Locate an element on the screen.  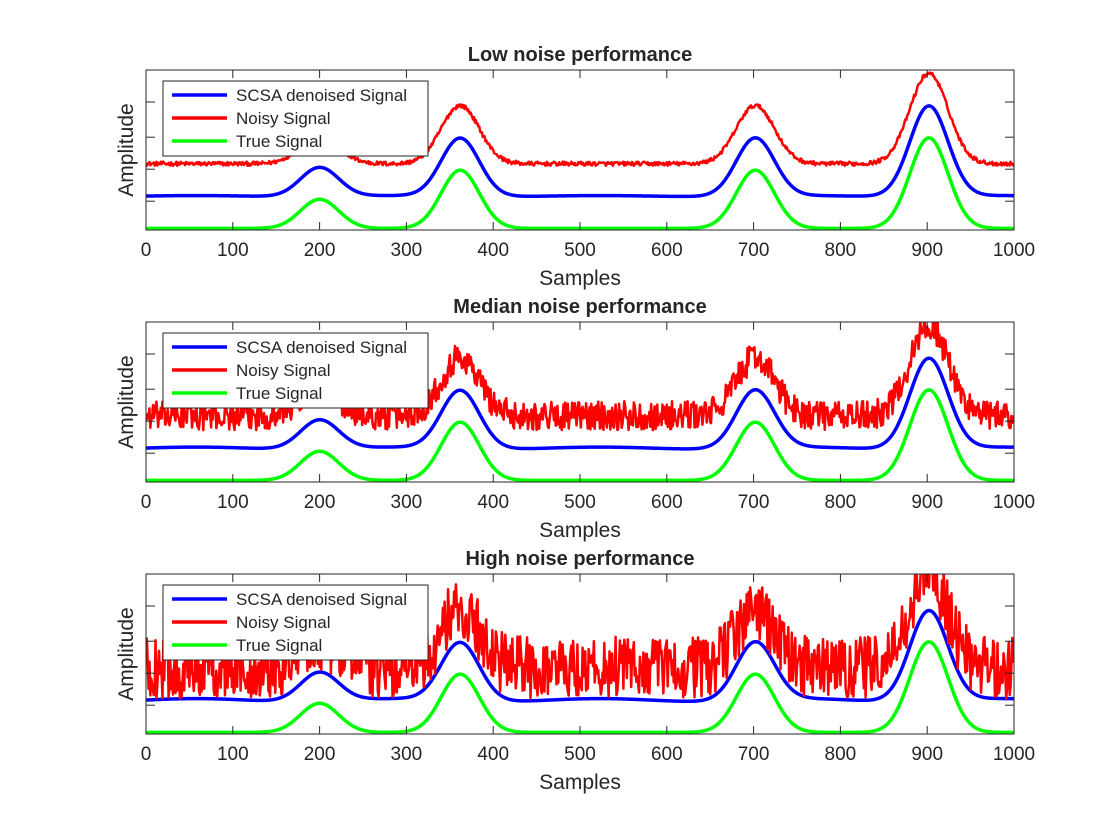
subplot-title: High noise performance is located at coordinates (580, 559).